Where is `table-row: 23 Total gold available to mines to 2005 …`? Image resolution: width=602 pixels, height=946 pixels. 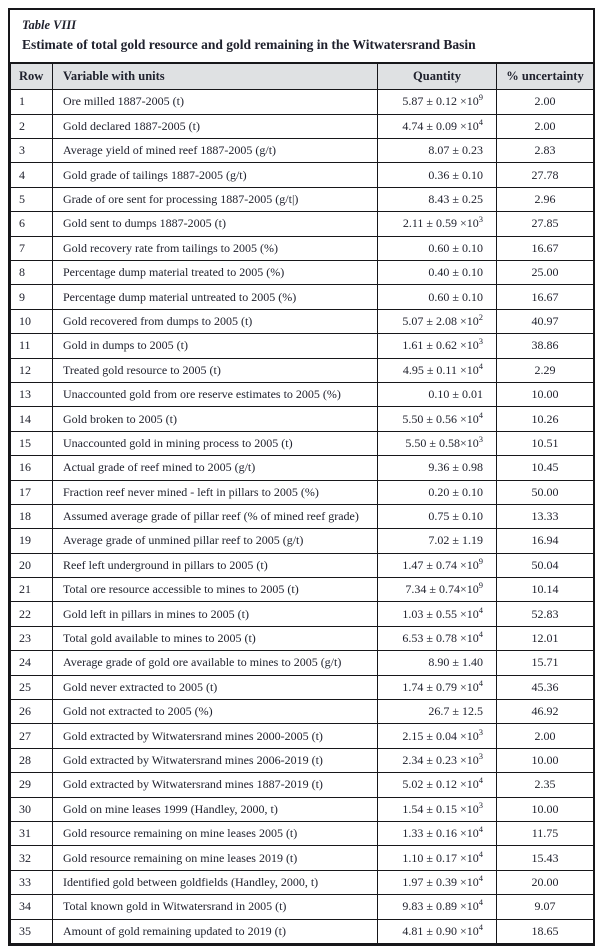
table-row: 23 Total gold available to mines to 2005 … is located at coordinates (302, 638).